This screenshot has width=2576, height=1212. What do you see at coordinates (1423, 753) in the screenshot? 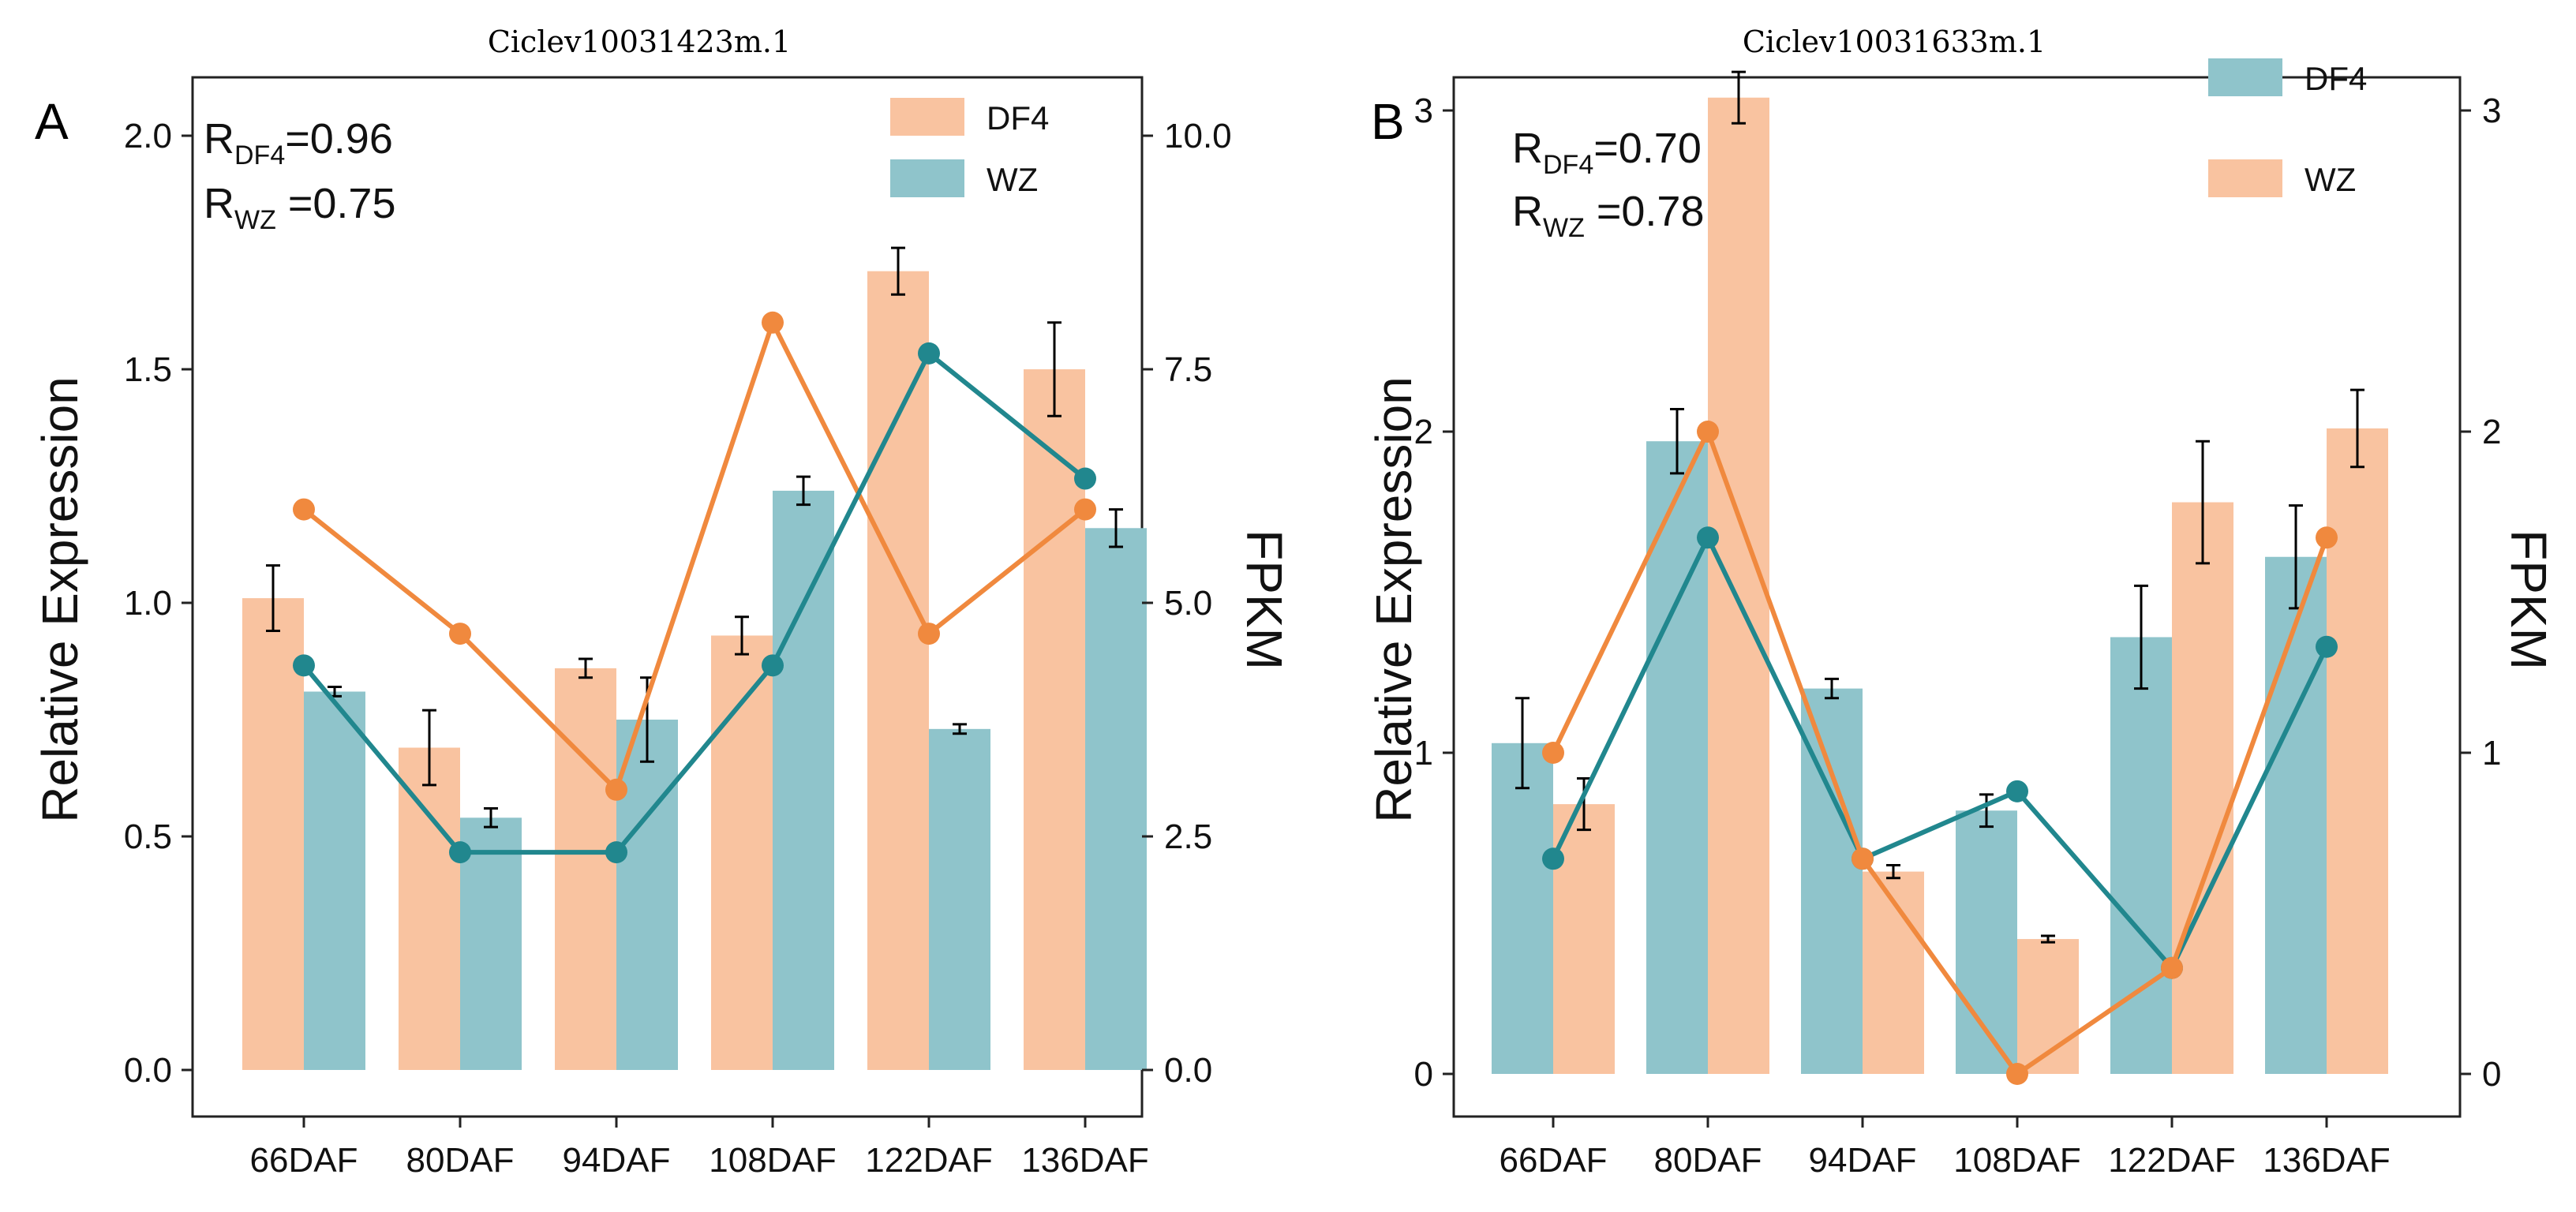
I see `y-tick-label: 1` at bounding box center [1423, 753].